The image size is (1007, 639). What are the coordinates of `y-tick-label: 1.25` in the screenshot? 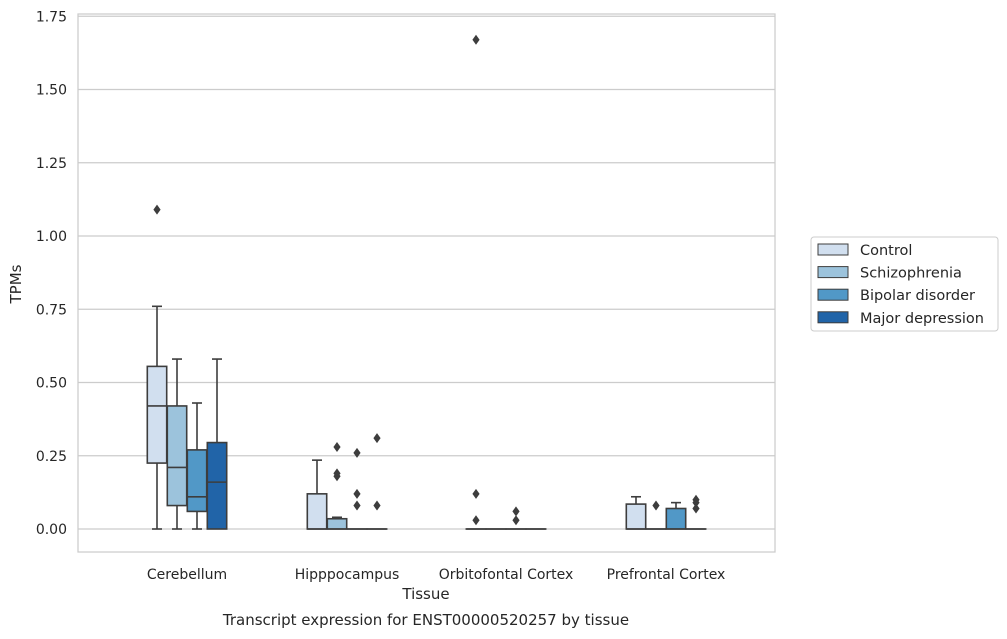 It's located at (51, 164).